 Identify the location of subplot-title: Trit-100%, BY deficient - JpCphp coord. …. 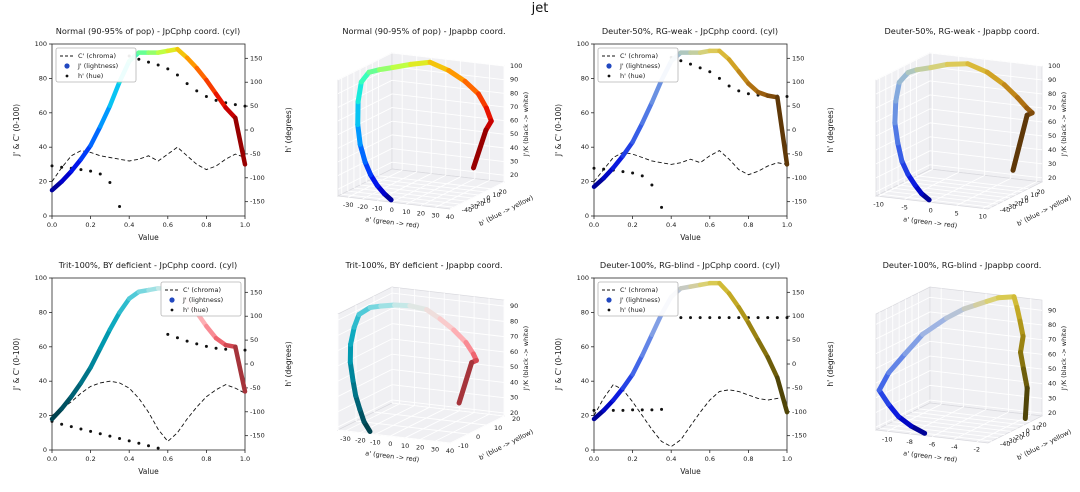
(147, 265).